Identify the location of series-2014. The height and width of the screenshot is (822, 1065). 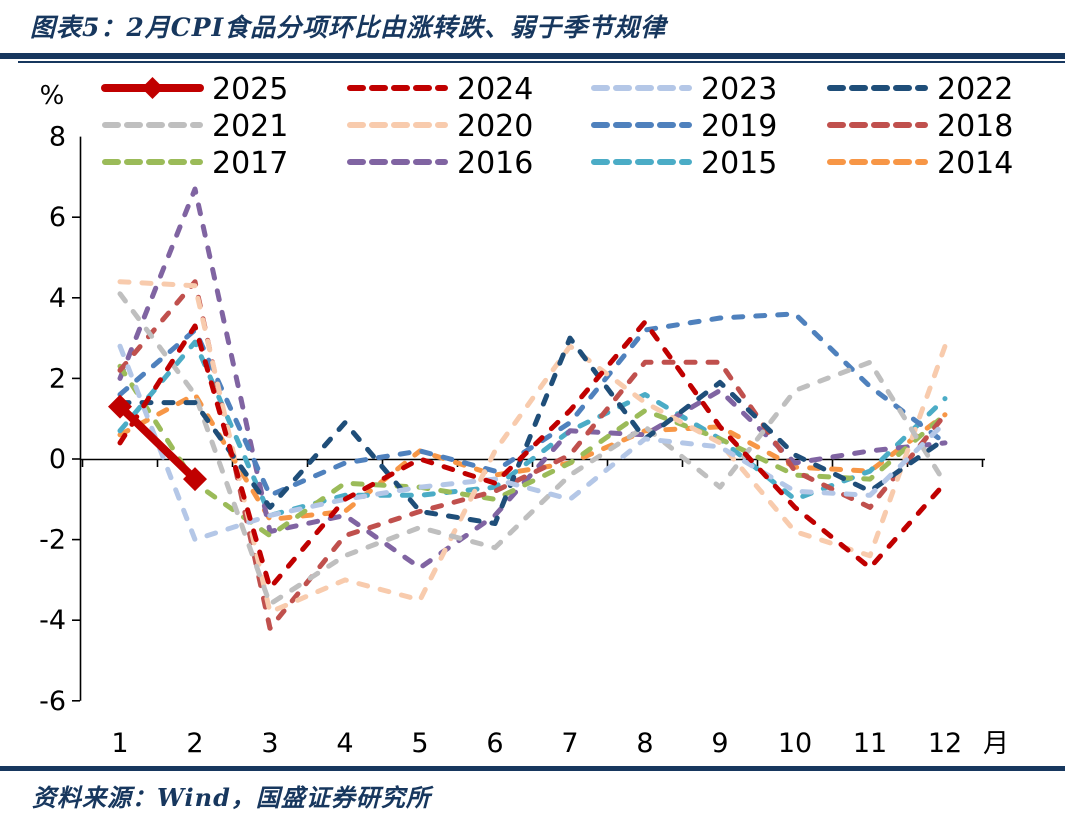
(532, 457).